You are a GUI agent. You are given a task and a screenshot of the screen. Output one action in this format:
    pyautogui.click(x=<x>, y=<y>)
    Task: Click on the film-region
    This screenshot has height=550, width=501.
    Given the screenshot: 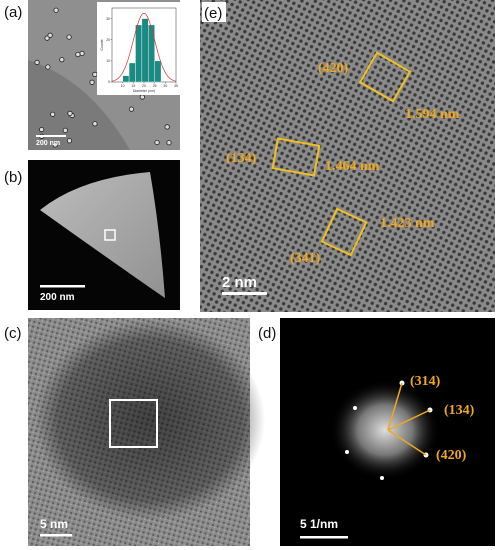 What is the action you would take?
    pyautogui.click(x=79, y=105)
    